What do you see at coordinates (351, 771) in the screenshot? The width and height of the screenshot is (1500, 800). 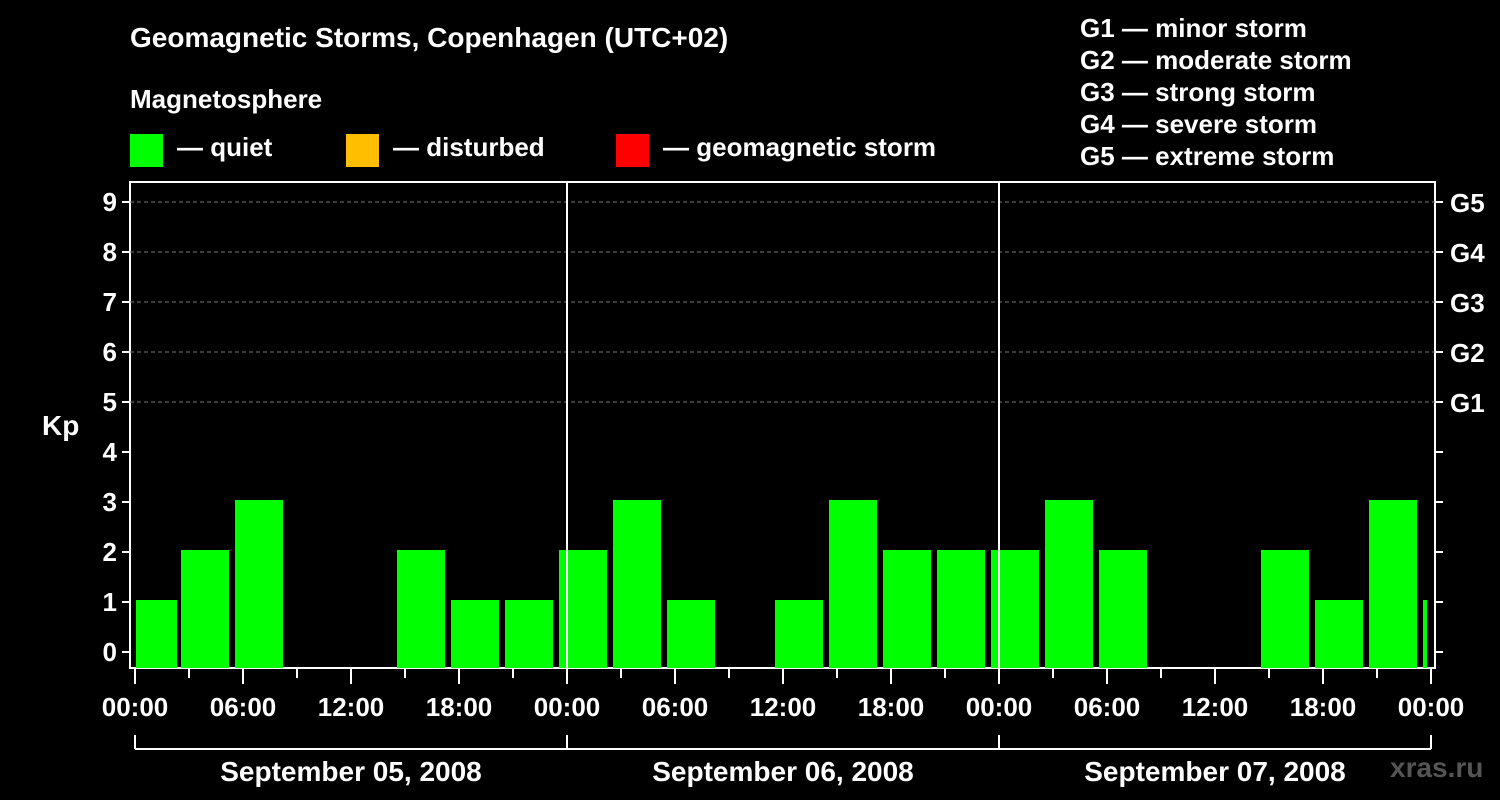 I see `day-label-1: September 05, 2008` at bounding box center [351, 771].